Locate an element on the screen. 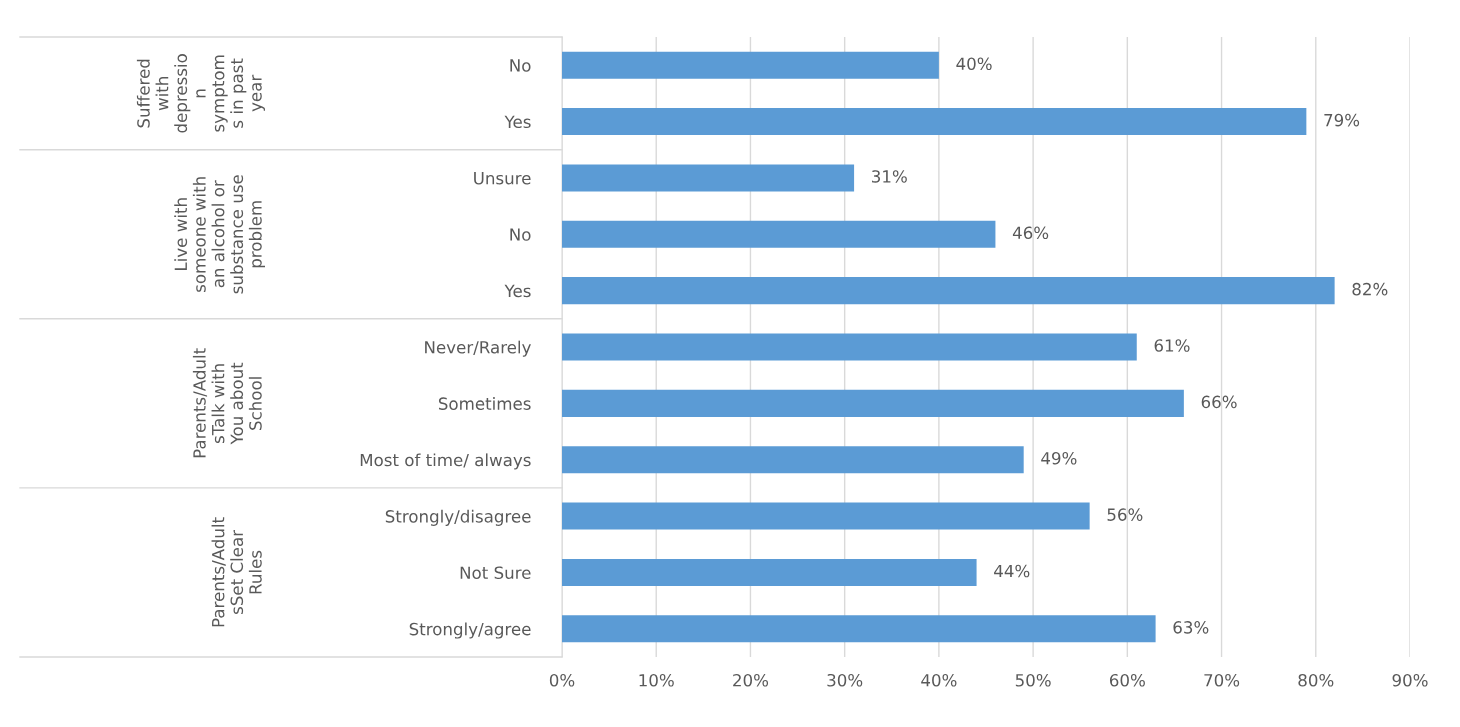  y-tick-label: Sometimes is located at coordinates (484, 403).